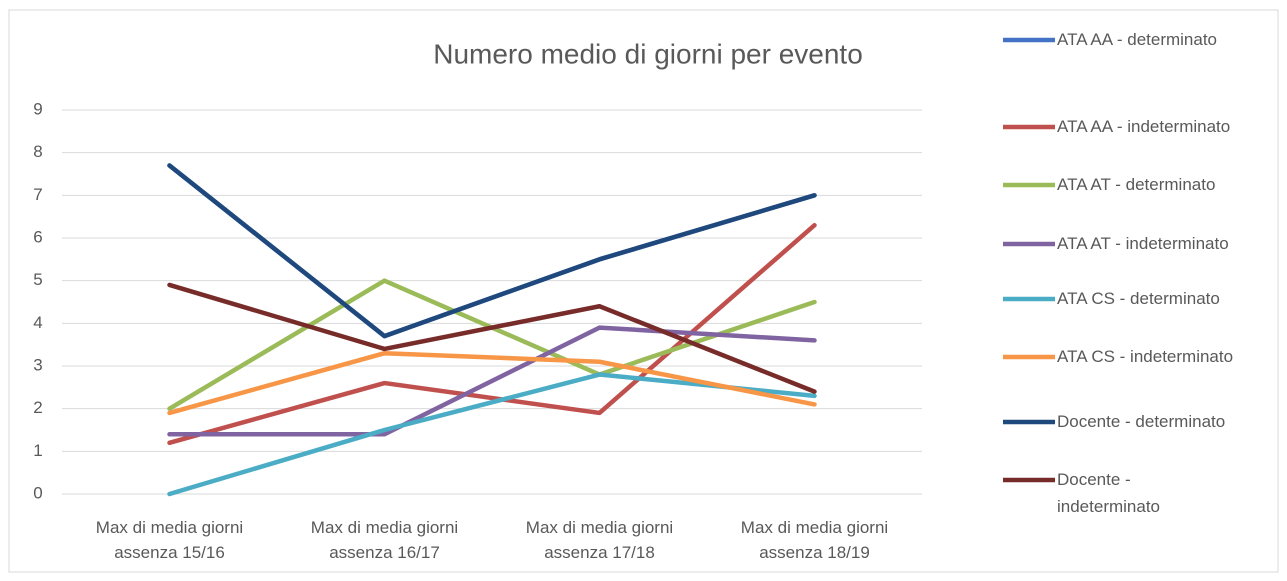 The width and height of the screenshot is (1287, 581). Describe the element at coordinates (384, 540) in the screenshot. I see `x-tick-label: Max di media giorni assenza 16/17` at that location.